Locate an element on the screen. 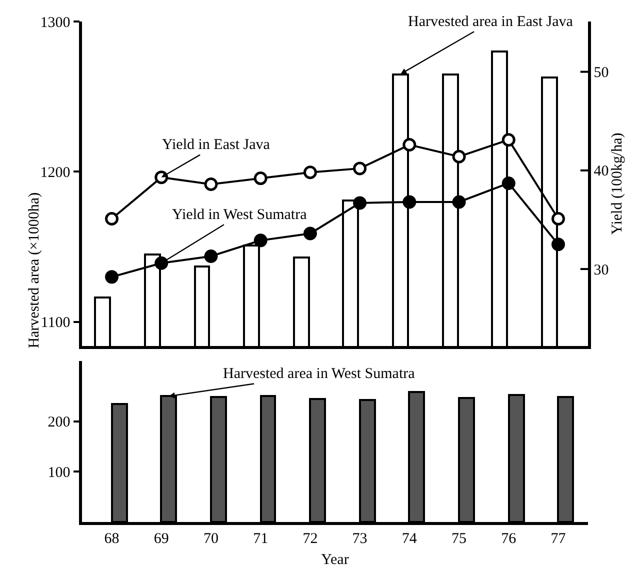 This screenshot has height=577, width=641. y-axis-title: Harvested area (×1000ha) is located at coordinates (34, 270).